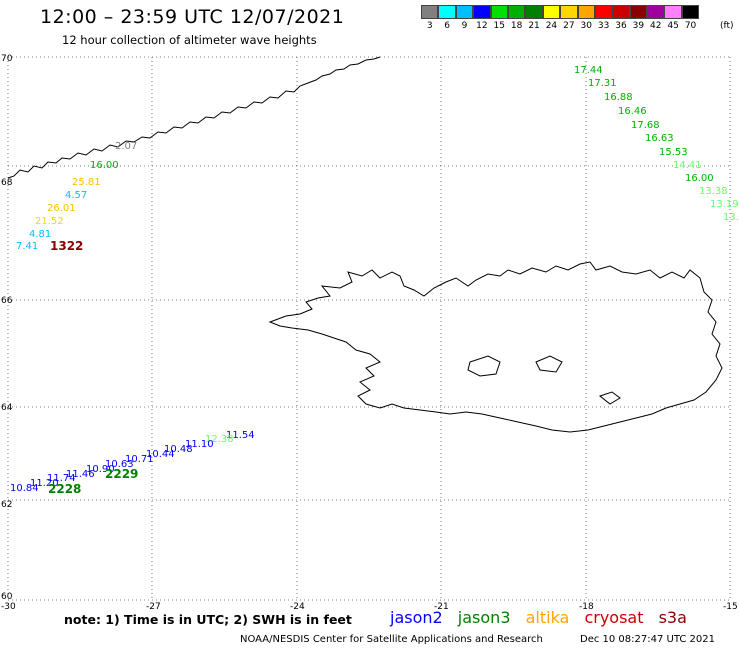  What do you see at coordinates (369, 607) in the screenshot?
I see `lon-tick-labels: -30 -27 -24 -21 -18 -15` at bounding box center [369, 607].